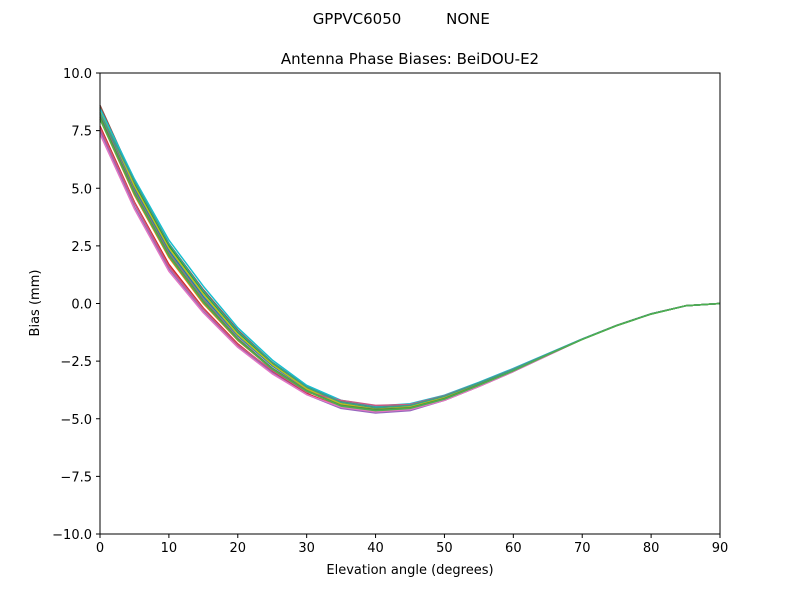  Describe the element at coordinates (582, 548) in the screenshot. I see `x-tick-label: 70` at that location.